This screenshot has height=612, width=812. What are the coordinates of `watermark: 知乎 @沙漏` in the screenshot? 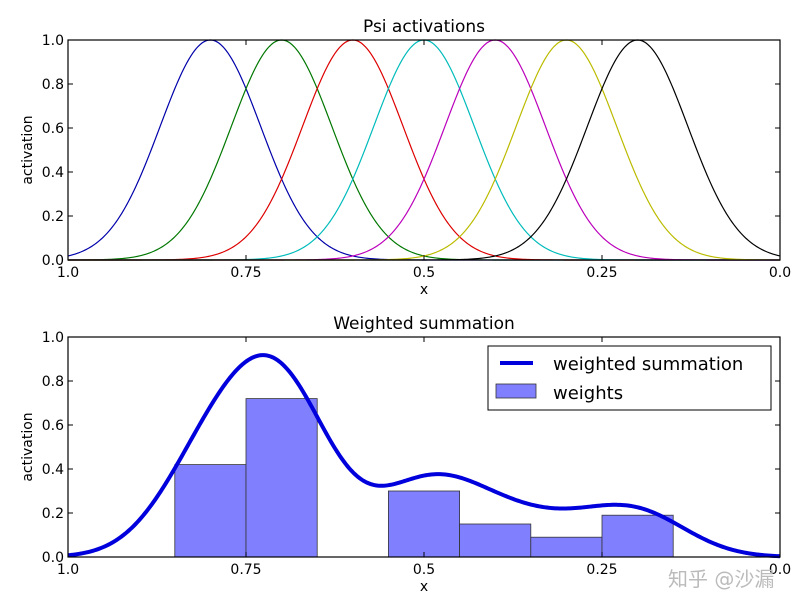 It's located at (721, 579).